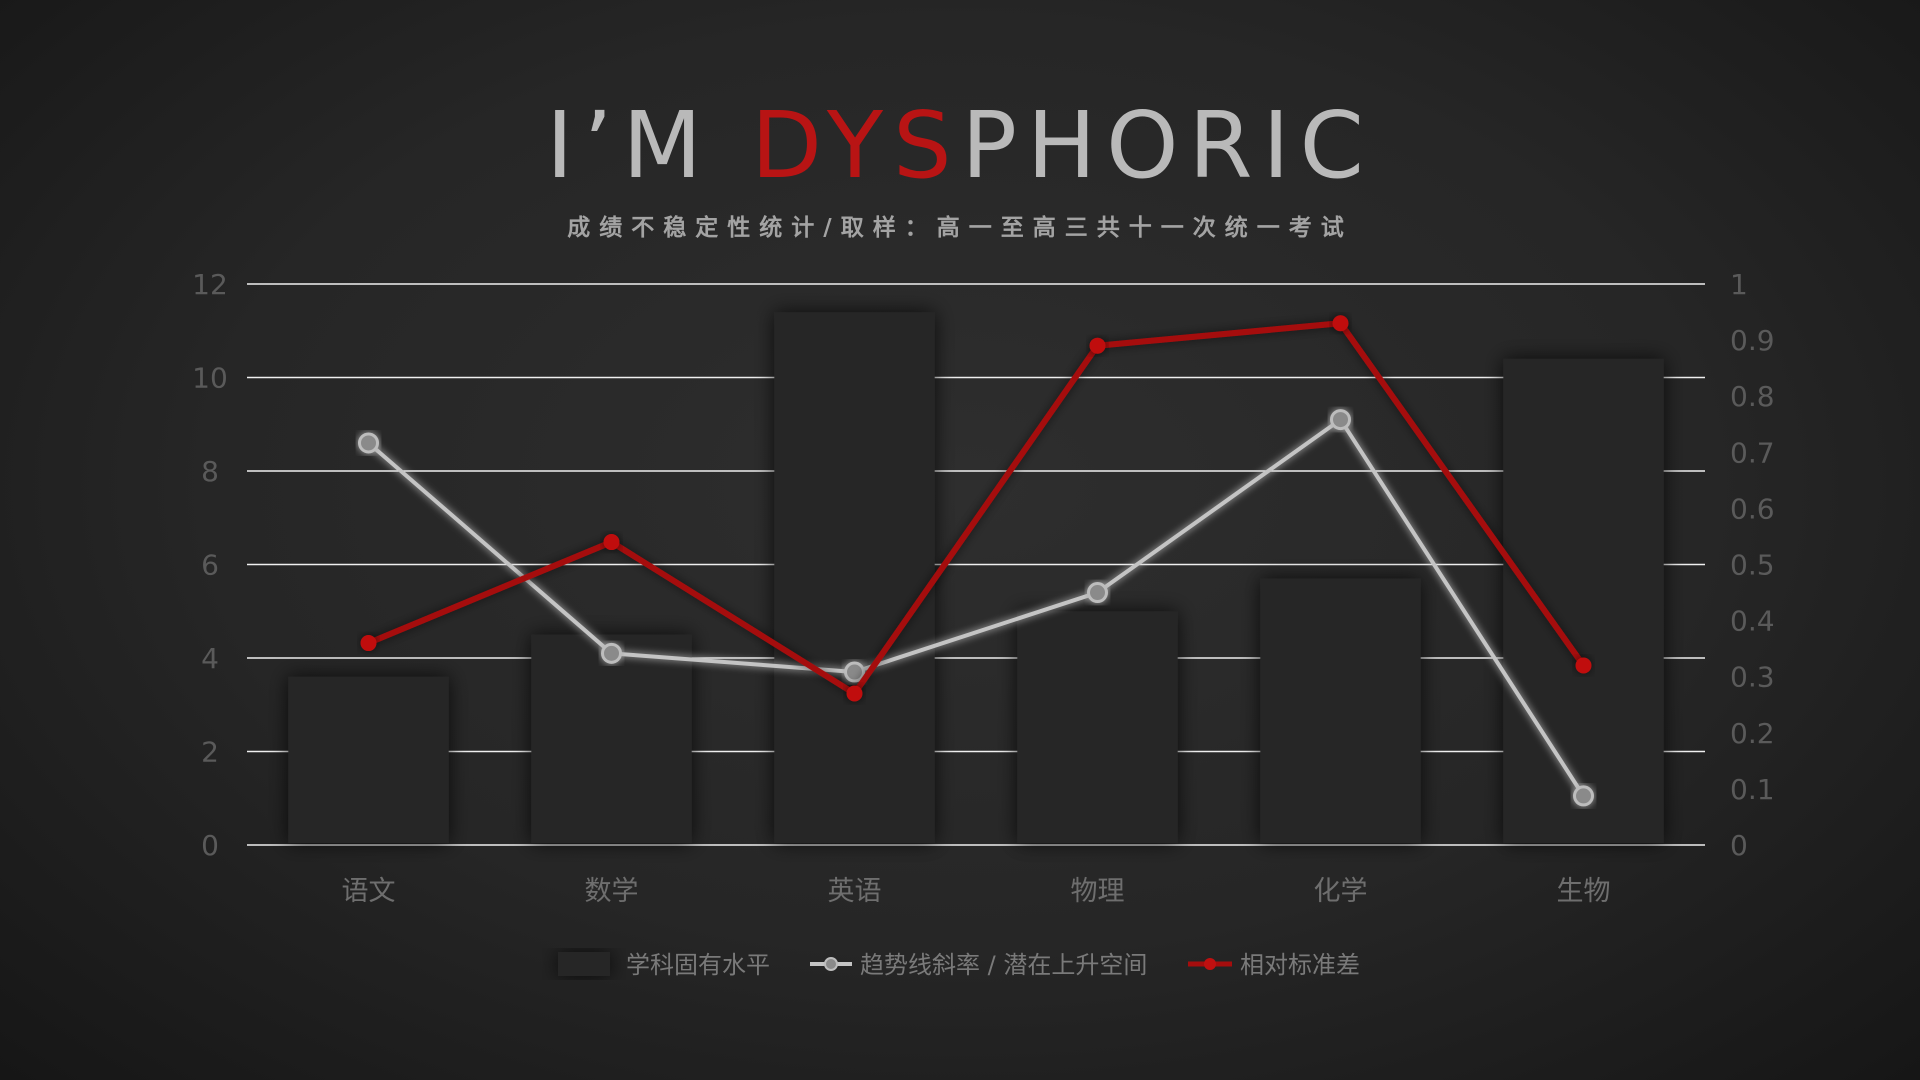  I want to click on page-title: I’M DYSPHORIC, so click(960, 145).